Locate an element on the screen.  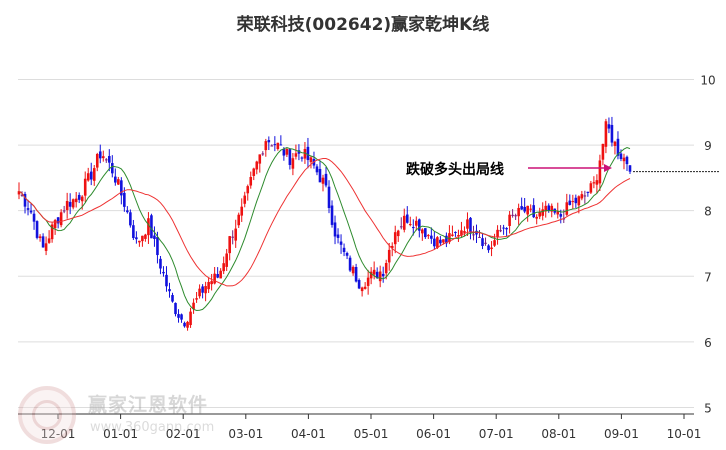
x-tick-label: 05-01 is located at coordinates (371, 434).